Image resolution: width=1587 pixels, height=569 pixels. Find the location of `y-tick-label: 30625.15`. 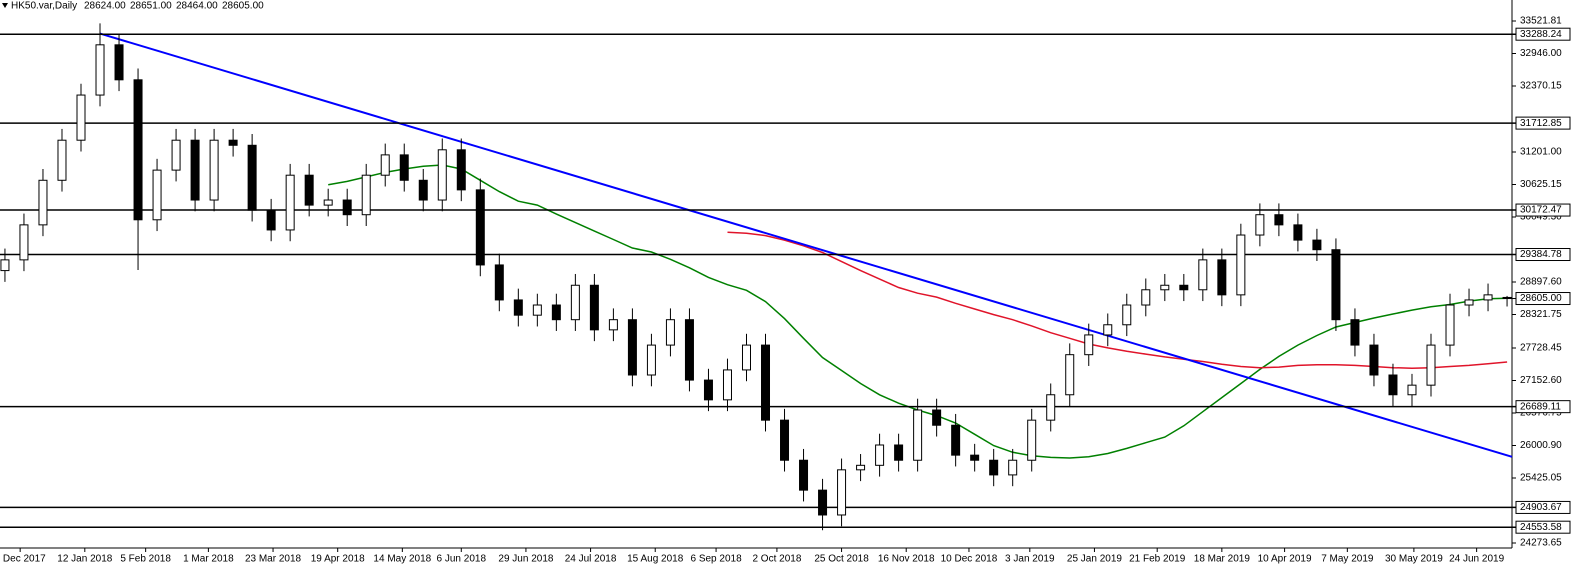

y-tick-label: 30625.15 is located at coordinates (1541, 184).